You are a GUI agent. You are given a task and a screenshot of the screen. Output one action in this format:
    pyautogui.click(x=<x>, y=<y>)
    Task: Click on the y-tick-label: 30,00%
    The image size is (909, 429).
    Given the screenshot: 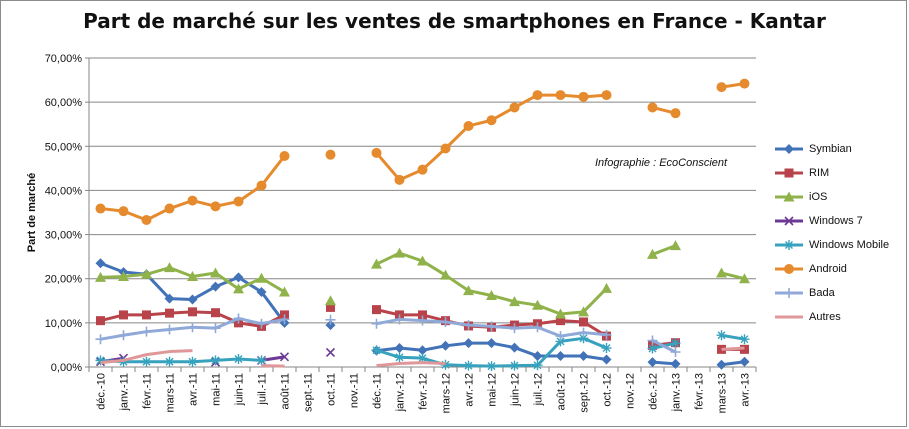 What is the action you would take?
    pyautogui.click(x=64, y=236)
    